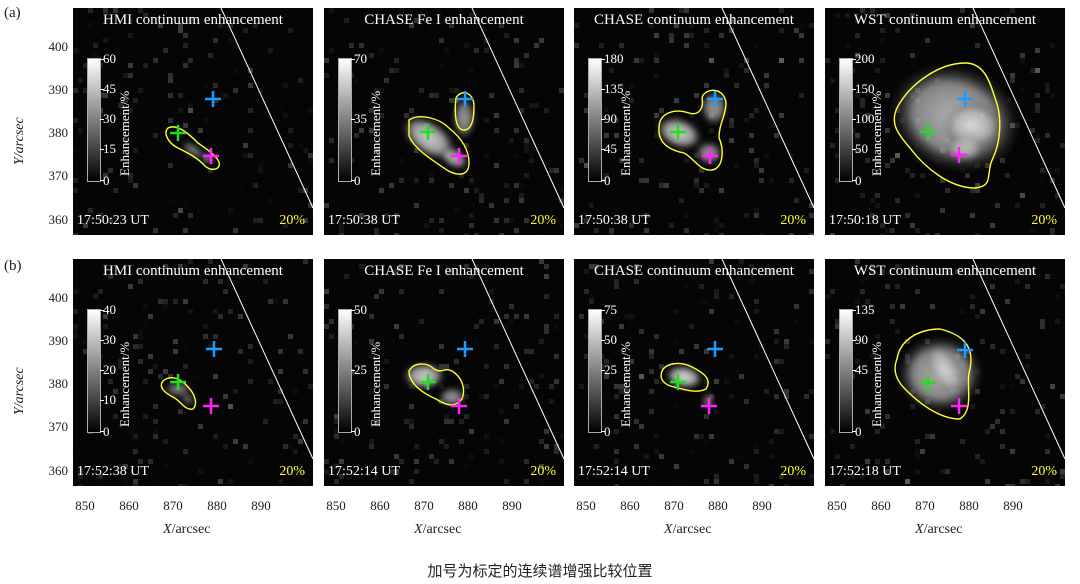 The width and height of the screenshot is (1080, 584). I want to click on y-tick: 370, so click(58, 426).